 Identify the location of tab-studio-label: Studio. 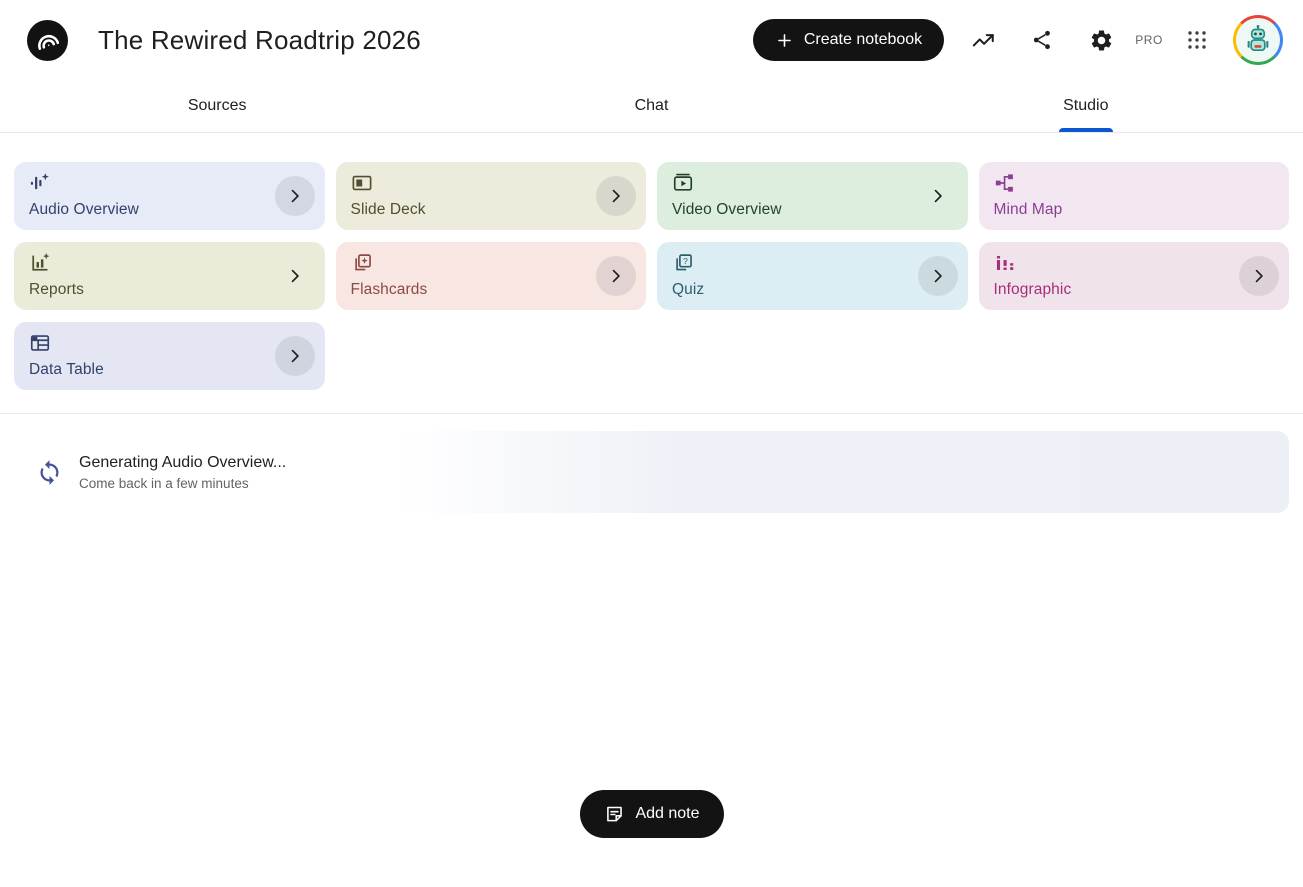
(1086, 105).